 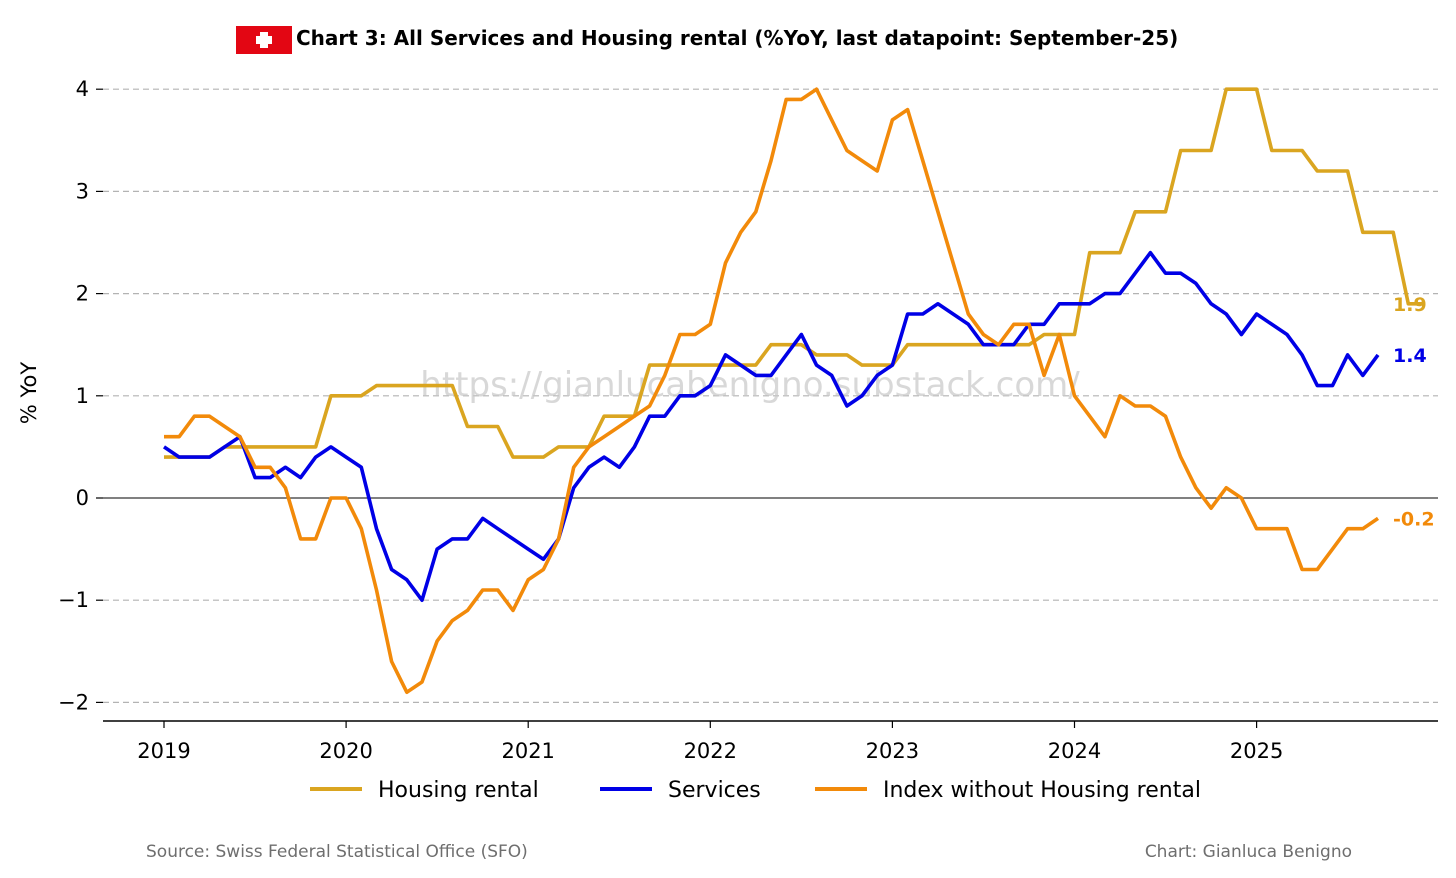 What do you see at coordinates (82, 498) in the screenshot?
I see `y-tick-label: 0` at bounding box center [82, 498].